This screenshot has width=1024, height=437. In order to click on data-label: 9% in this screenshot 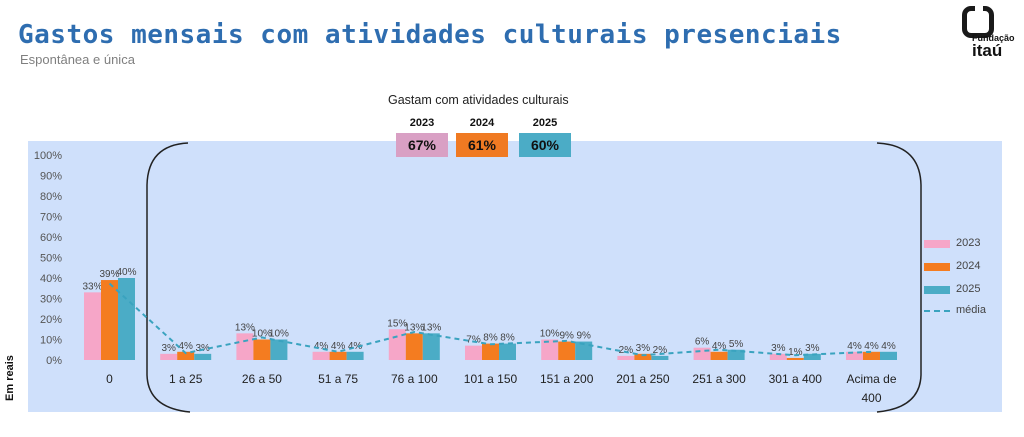, I will do `click(583, 336)`.